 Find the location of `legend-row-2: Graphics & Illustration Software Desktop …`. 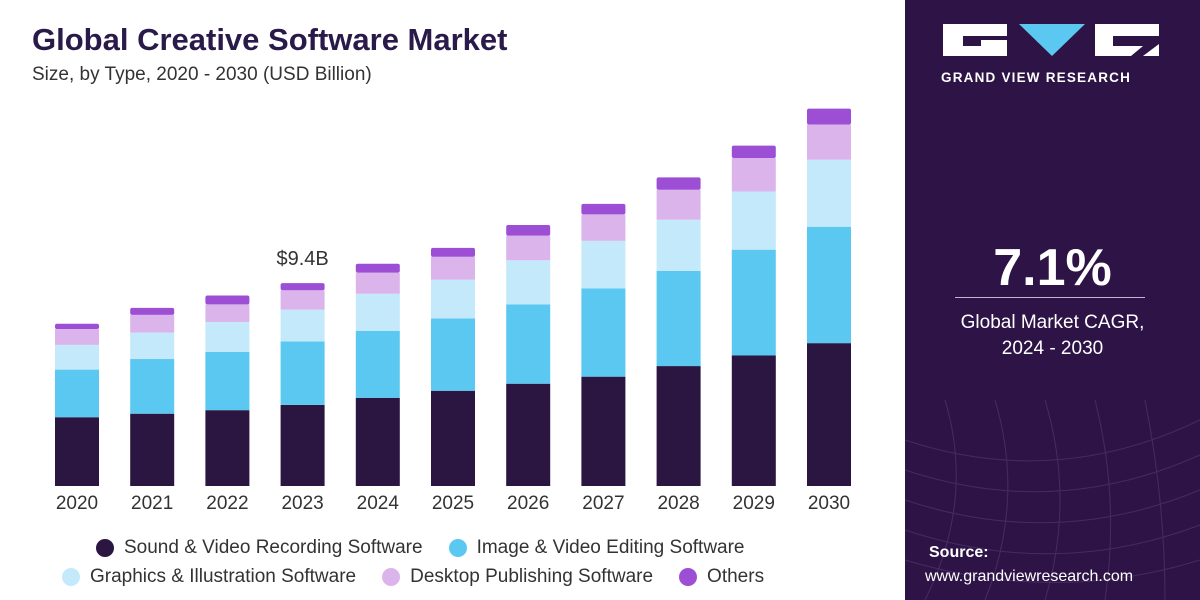

legend-row-2: Graphics & Illustration Software Desktop … is located at coordinates (426, 577).